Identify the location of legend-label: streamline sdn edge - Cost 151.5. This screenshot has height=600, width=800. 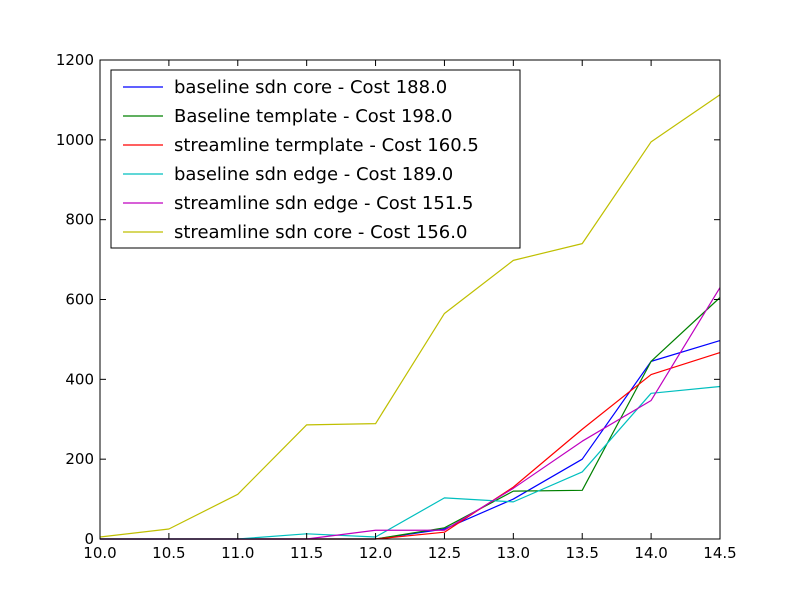
(323, 203).